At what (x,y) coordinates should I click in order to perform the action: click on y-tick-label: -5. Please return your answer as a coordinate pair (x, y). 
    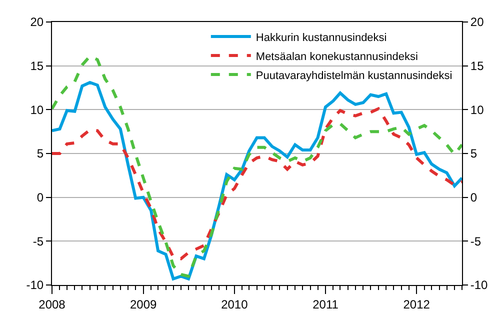
    Looking at the image, I should click on (38, 241).